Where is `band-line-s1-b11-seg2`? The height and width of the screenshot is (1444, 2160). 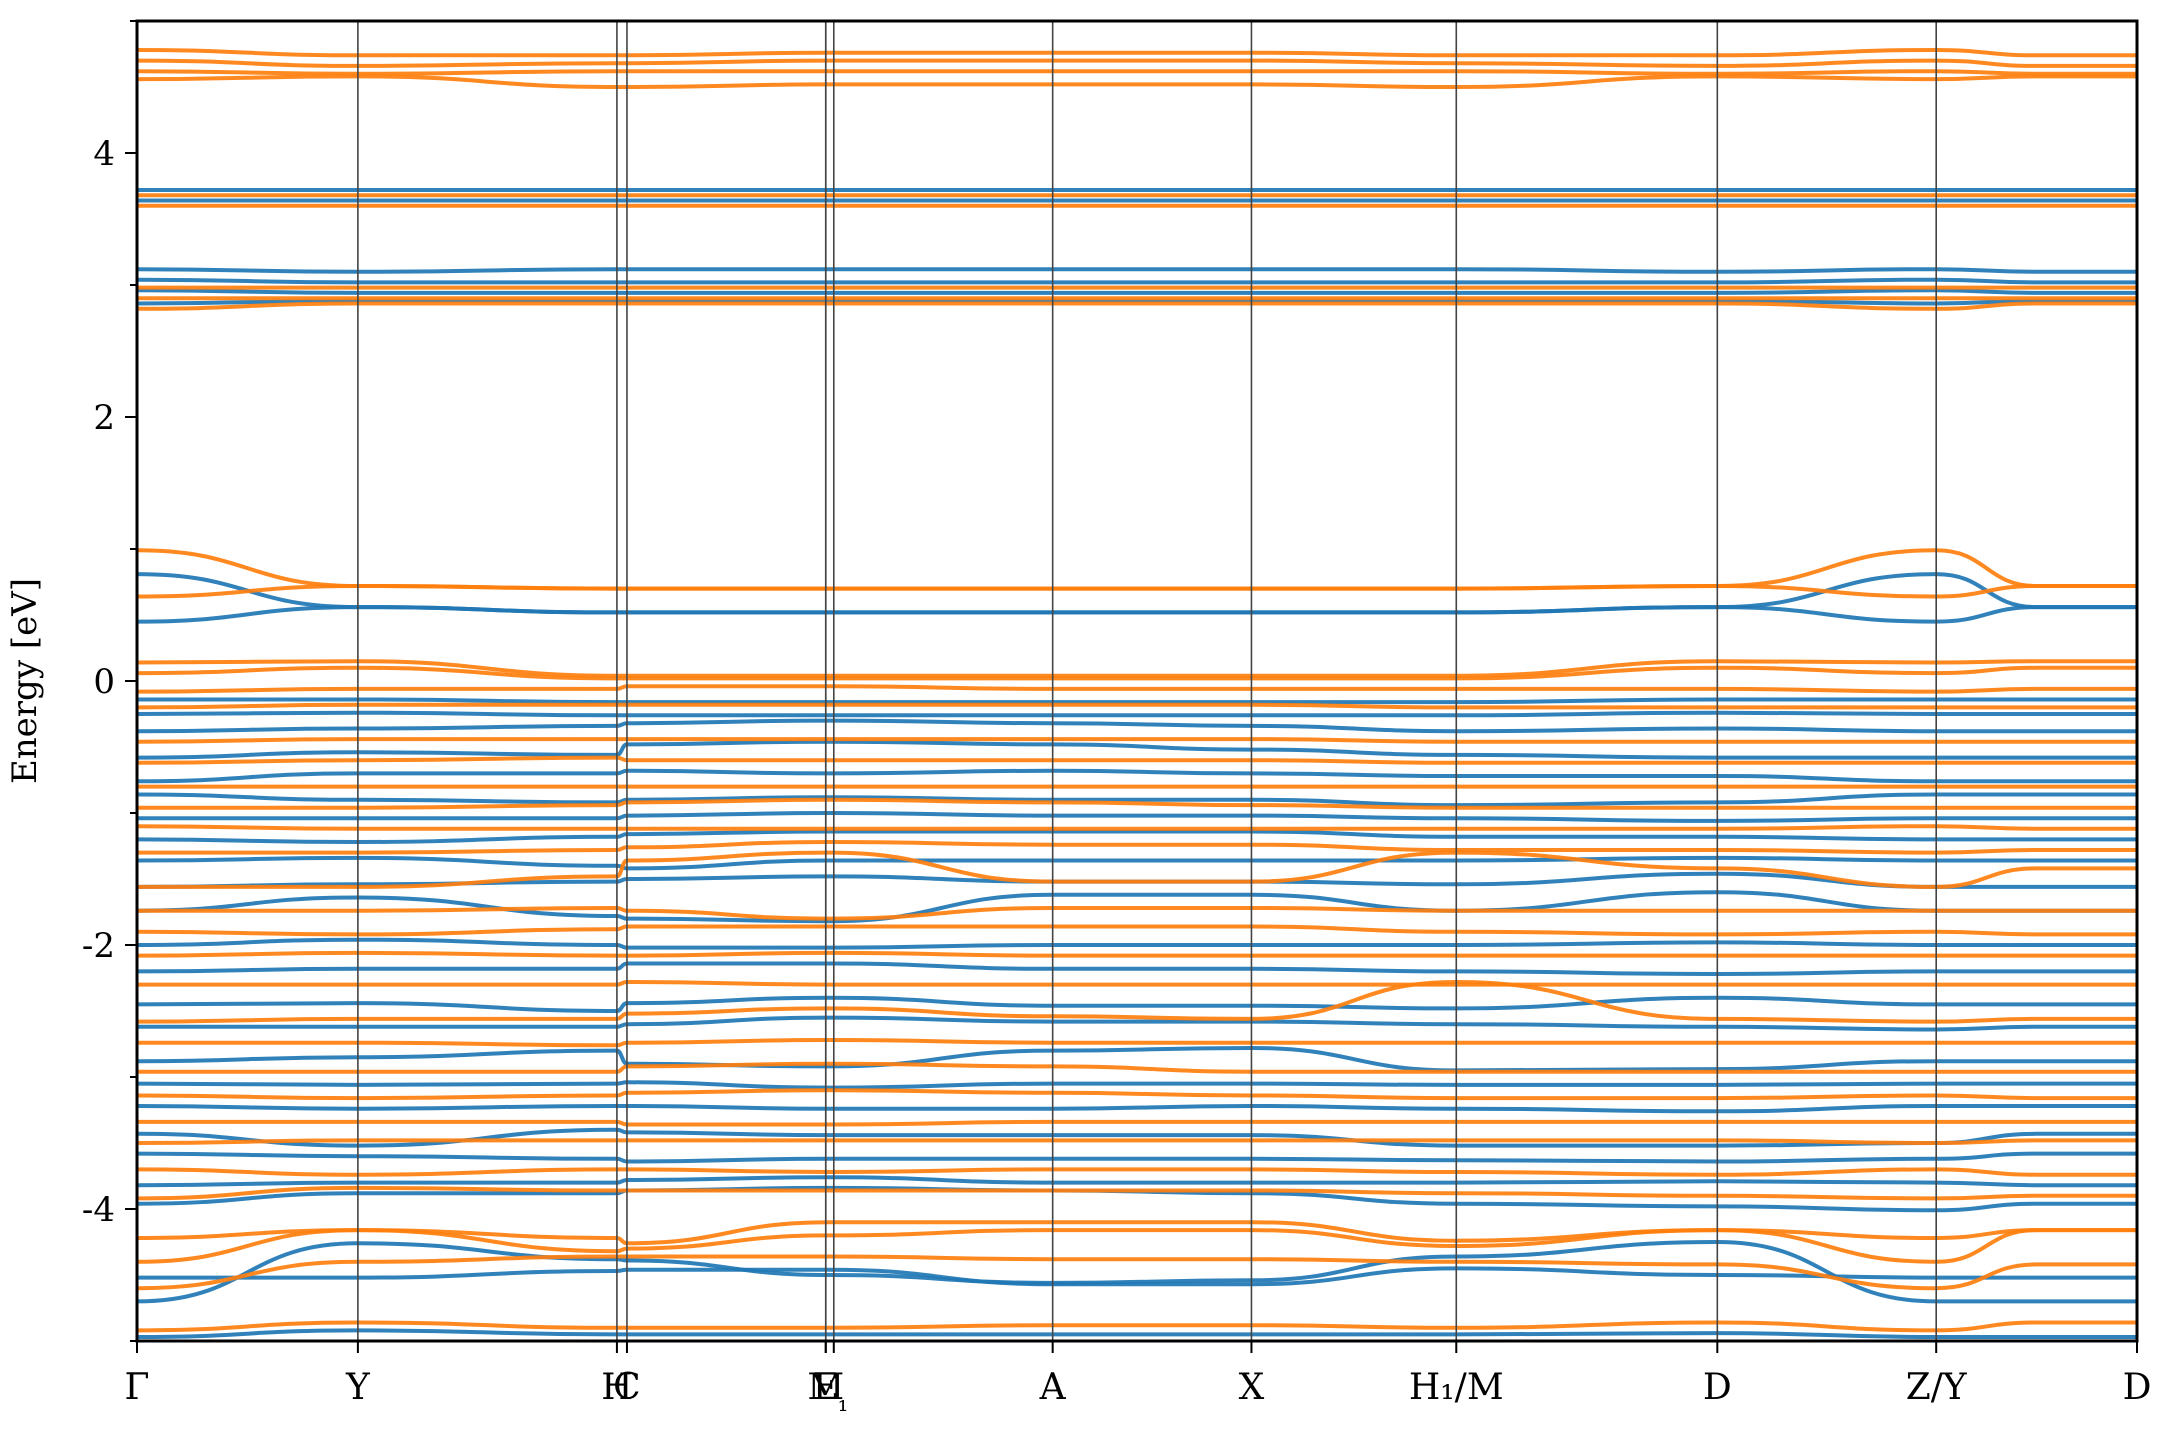 band-line-s1-b11-seg2 is located at coordinates (2036, 1020).